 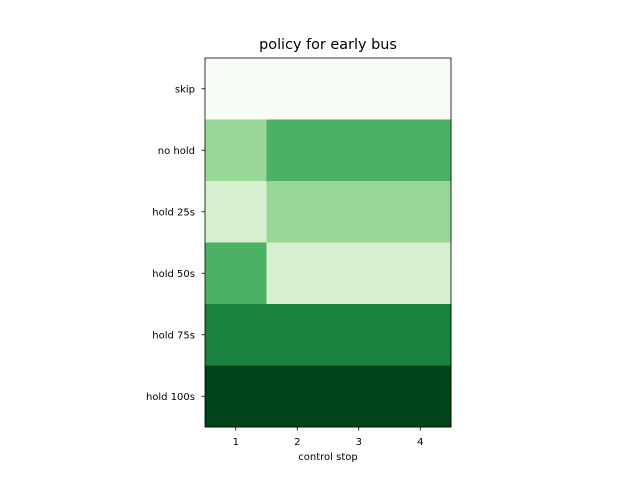 What do you see at coordinates (236, 442) in the screenshot?
I see `x-tick-label: 1` at bounding box center [236, 442].